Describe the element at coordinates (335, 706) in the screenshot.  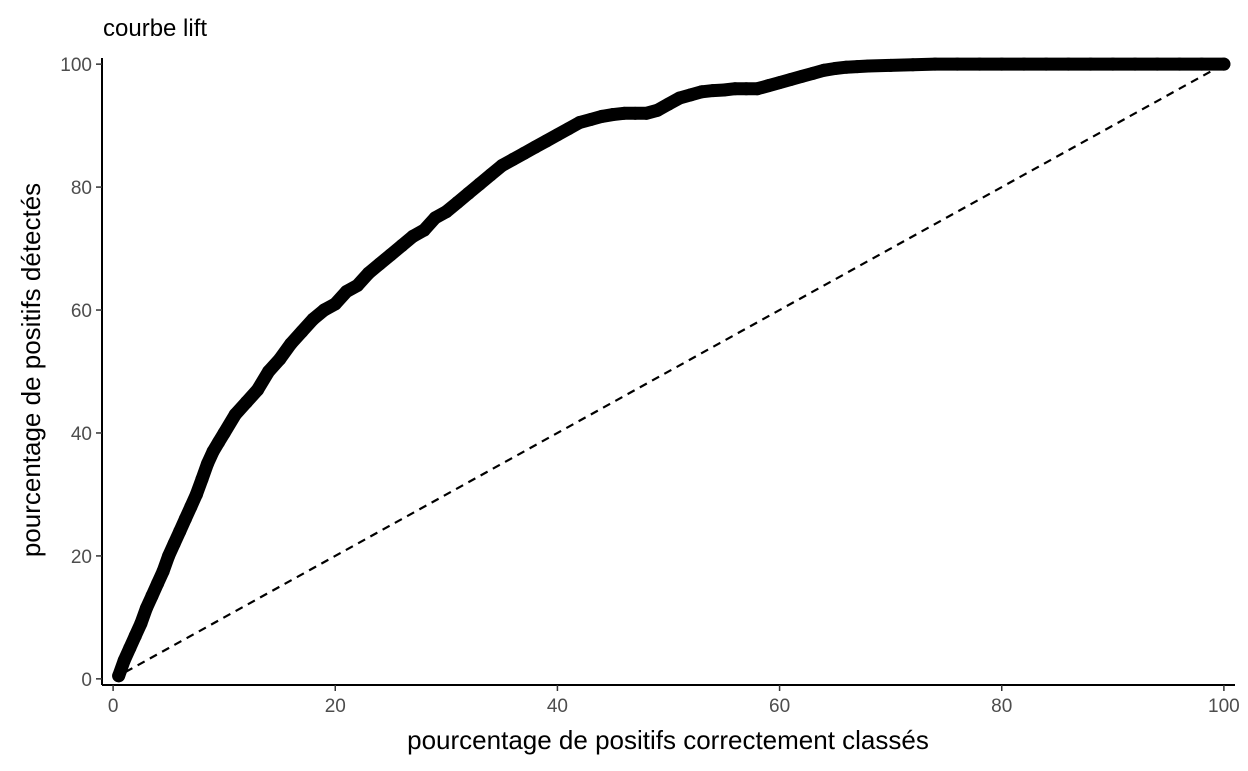
I see `x-tick-label: 20` at that location.